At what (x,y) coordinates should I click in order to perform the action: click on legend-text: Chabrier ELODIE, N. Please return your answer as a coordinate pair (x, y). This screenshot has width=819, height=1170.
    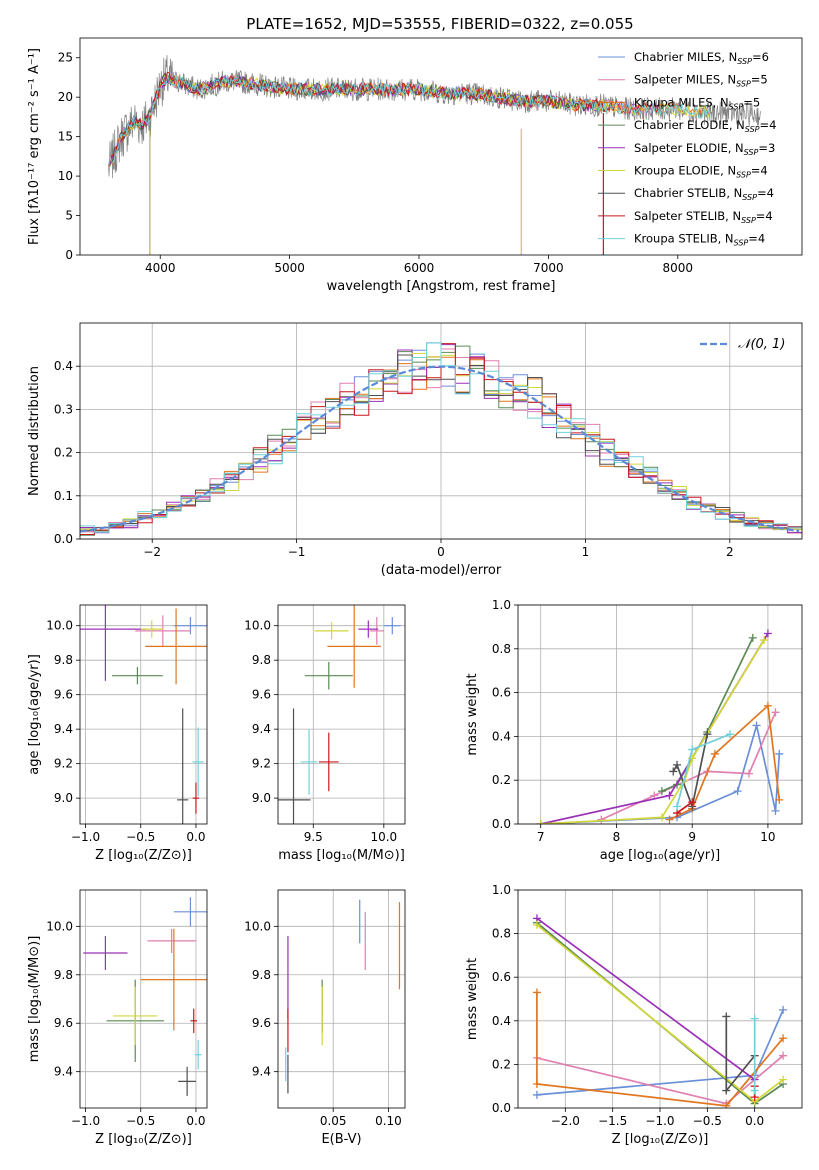
    Looking at the image, I should click on (689, 125).